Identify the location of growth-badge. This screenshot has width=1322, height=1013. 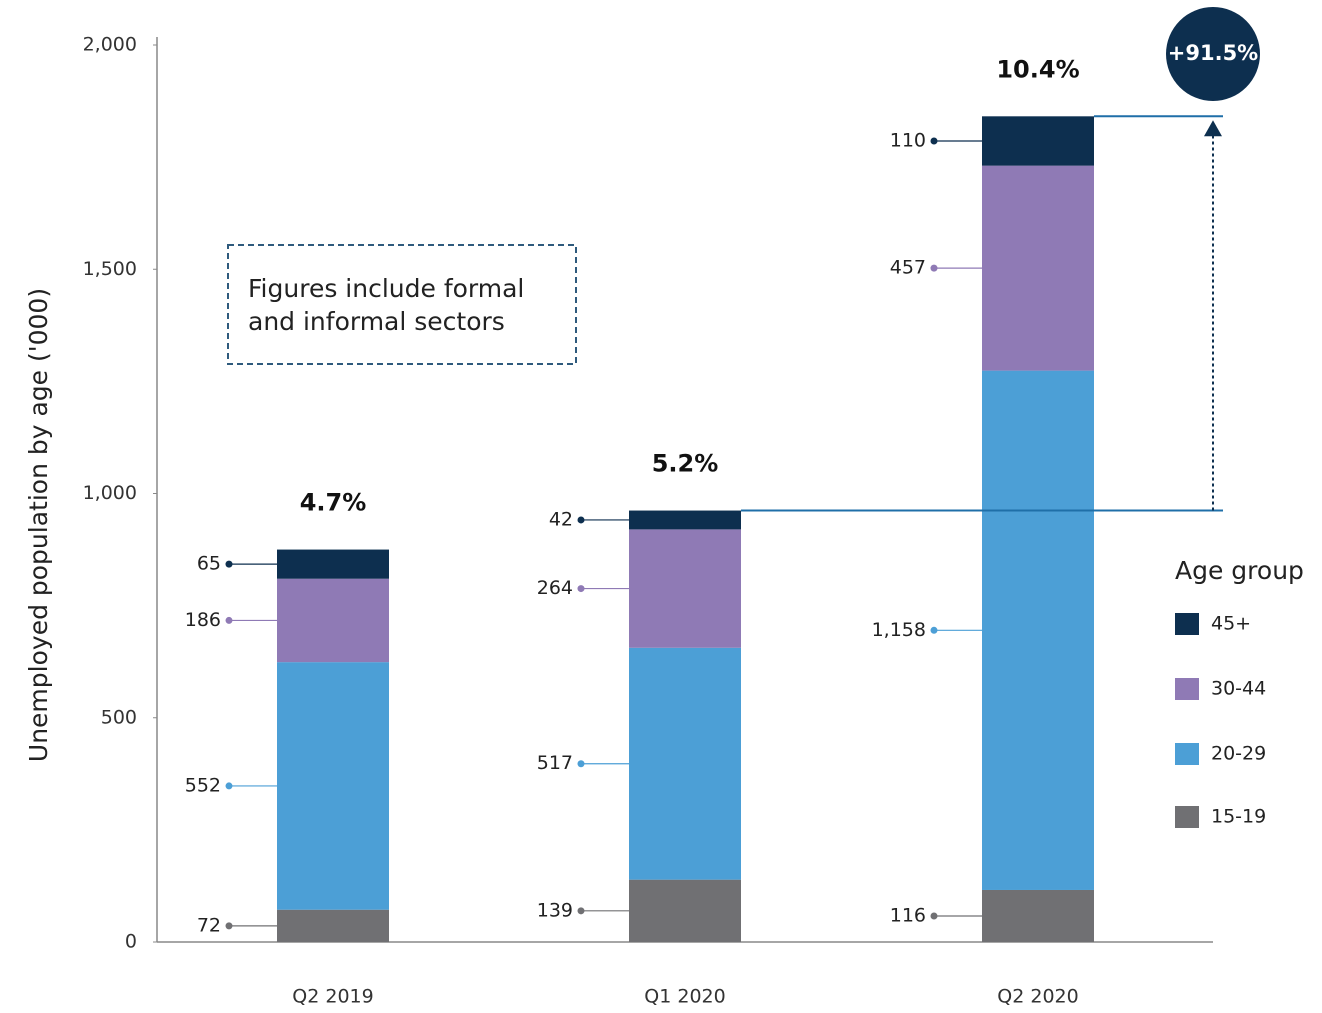
(1213, 54).